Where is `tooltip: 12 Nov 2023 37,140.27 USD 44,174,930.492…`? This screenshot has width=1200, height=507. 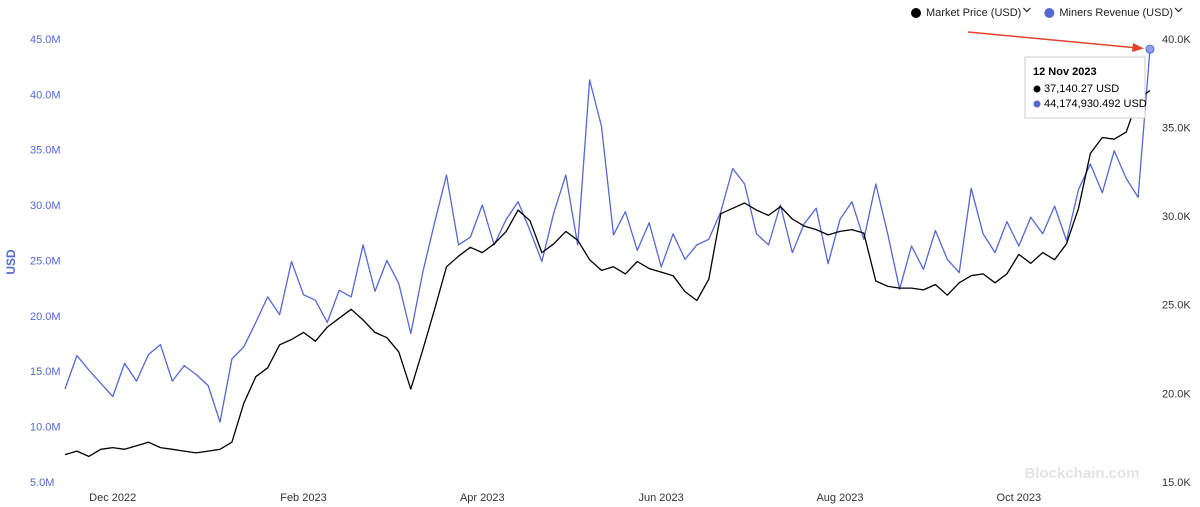 tooltip: 12 Nov 2023 37,140.27 USD 44,174,930.492… is located at coordinates (1085, 87).